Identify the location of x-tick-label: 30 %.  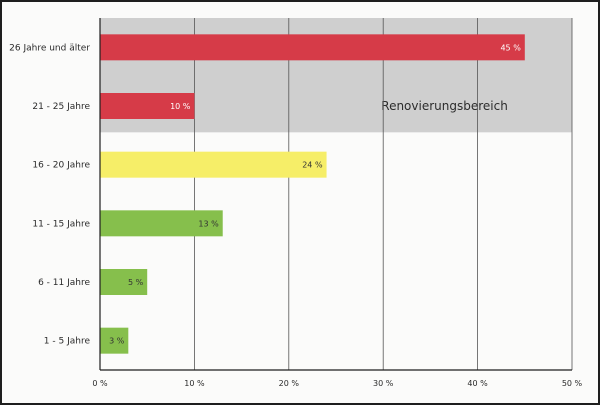
(383, 383).